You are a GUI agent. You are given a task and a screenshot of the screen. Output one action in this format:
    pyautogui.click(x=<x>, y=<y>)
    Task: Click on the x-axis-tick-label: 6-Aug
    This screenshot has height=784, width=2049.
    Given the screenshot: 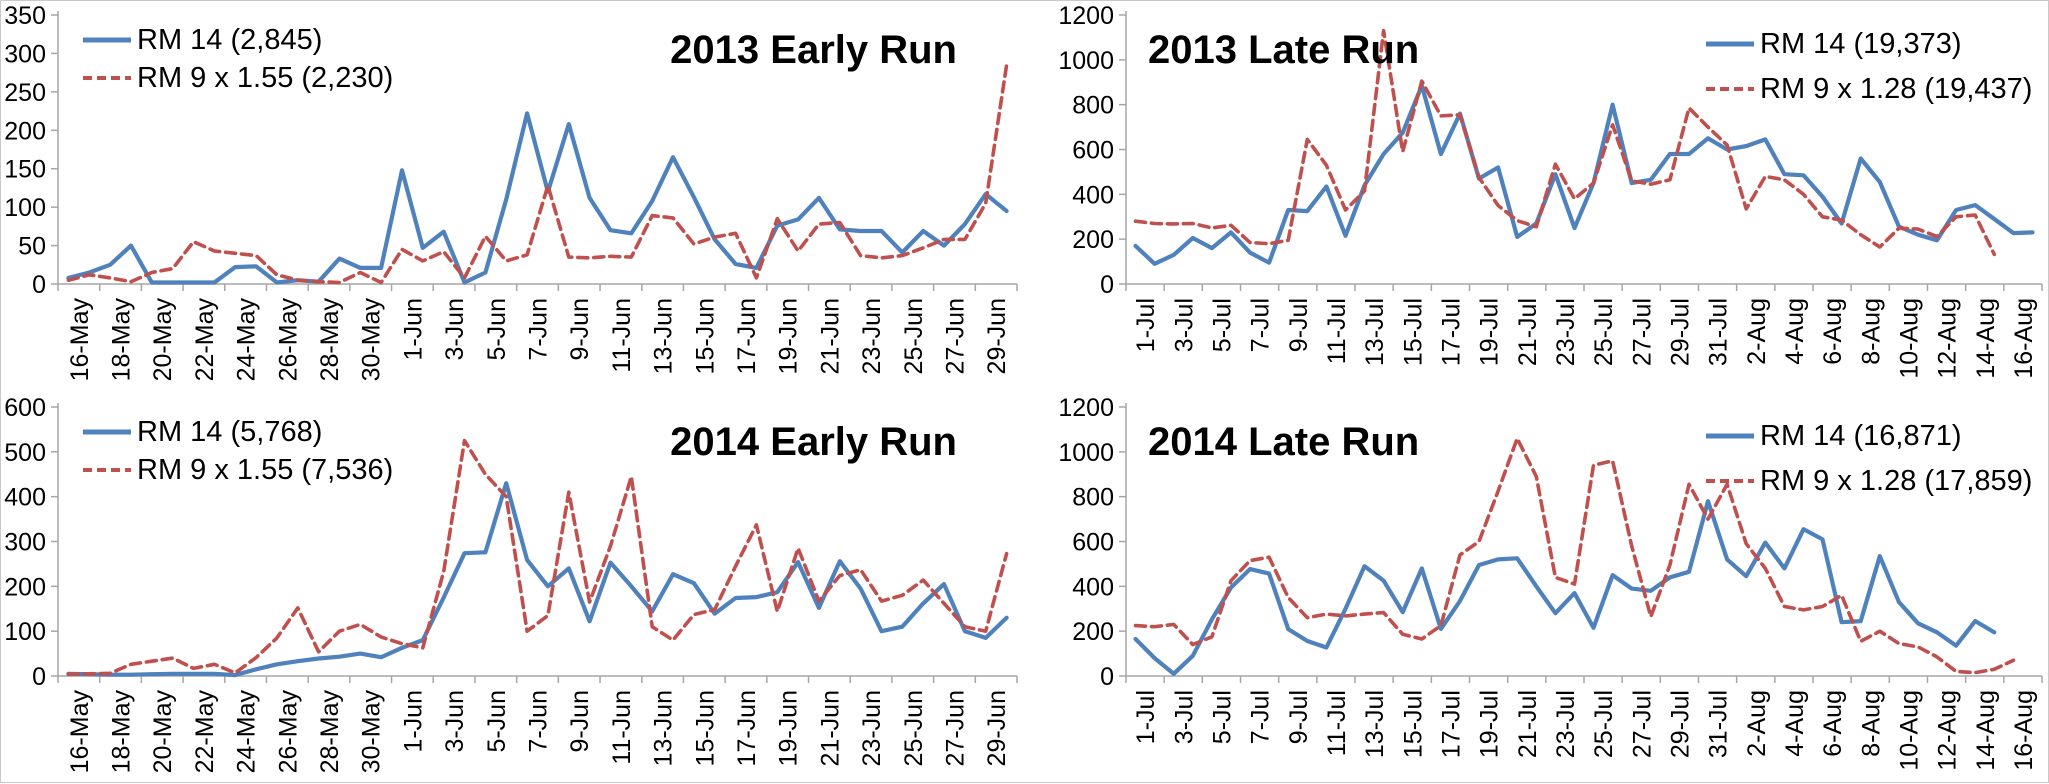 What is the action you would take?
    pyautogui.click(x=1833, y=723)
    